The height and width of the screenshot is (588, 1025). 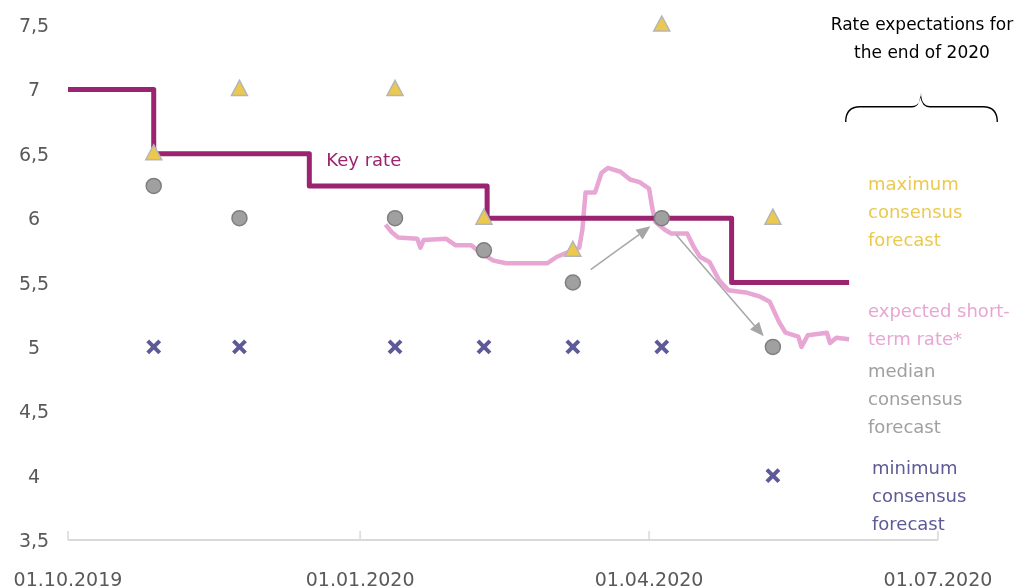 What do you see at coordinates (915, 398) in the screenshot?
I see `text: median consensus forecast` at bounding box center [915, 398].